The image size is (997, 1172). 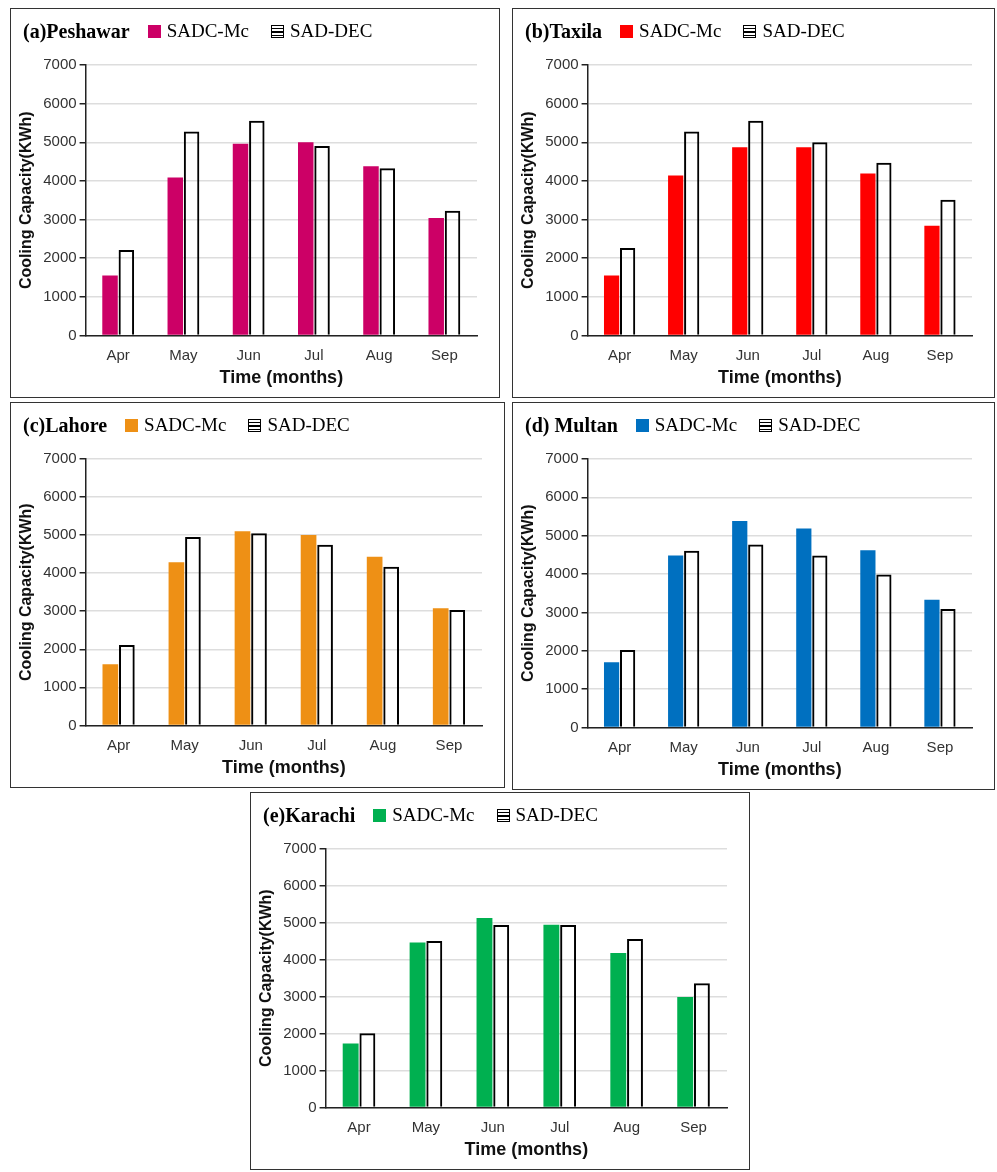 What do you see at coordinates (65, 425) in the screenshot?
I see `chart-title: (c)Lahore` at bounding box center [65, 425].